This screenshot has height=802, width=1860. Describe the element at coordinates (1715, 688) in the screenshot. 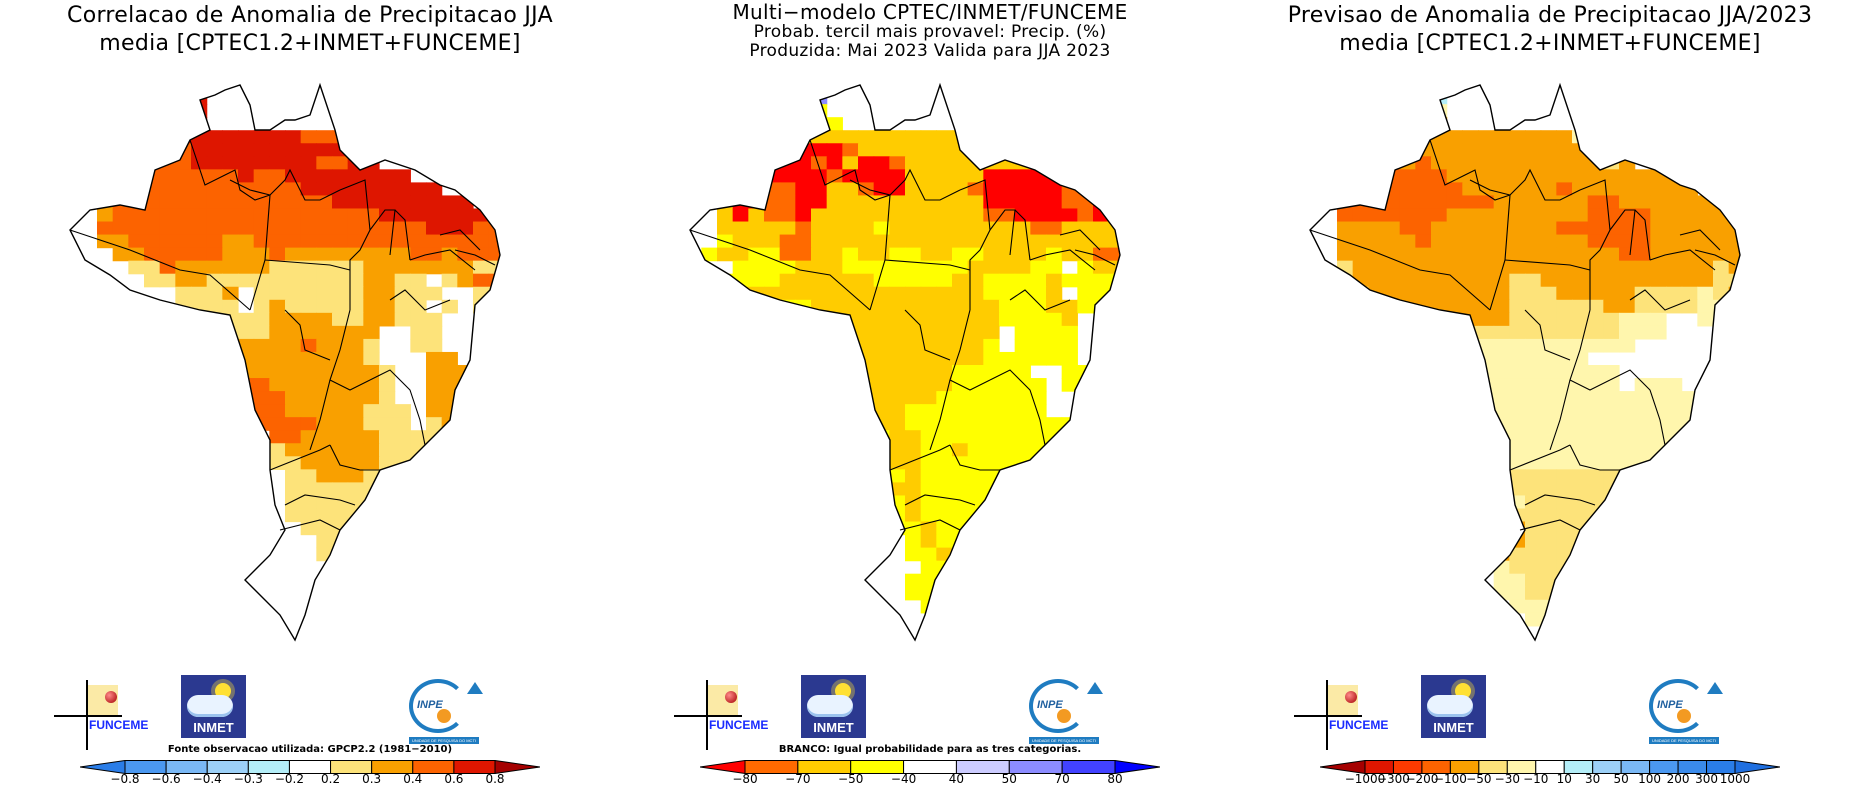

I see `arrow-icon` at that location.